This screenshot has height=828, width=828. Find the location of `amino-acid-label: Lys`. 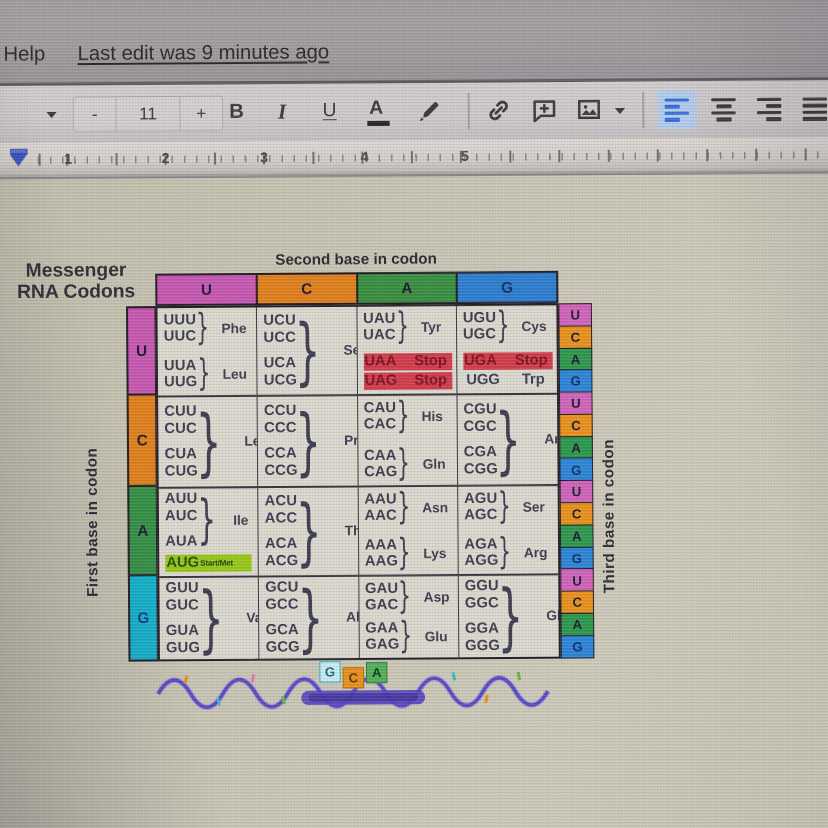

amino-acid-label: Lys is located at coordinates (435, 553).